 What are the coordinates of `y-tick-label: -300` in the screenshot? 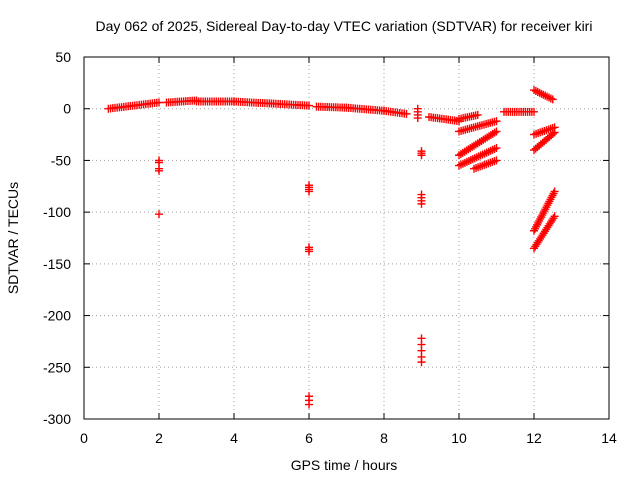 It's located at (57, 419).